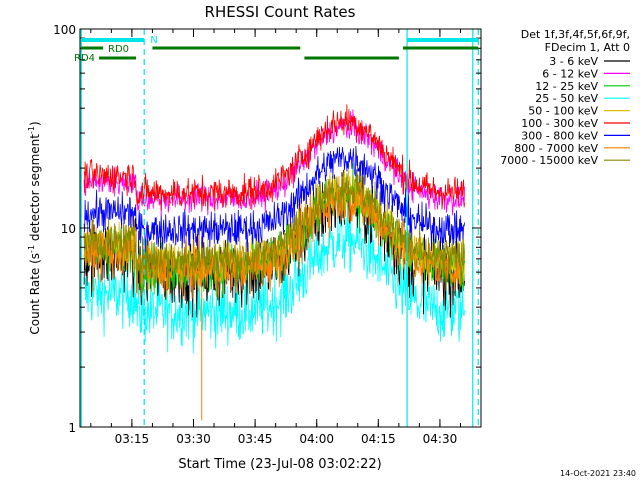 The width and height of the screenshot is (640, 480). I want to click on flag-rd4-label: RD4, so click(84, 58).